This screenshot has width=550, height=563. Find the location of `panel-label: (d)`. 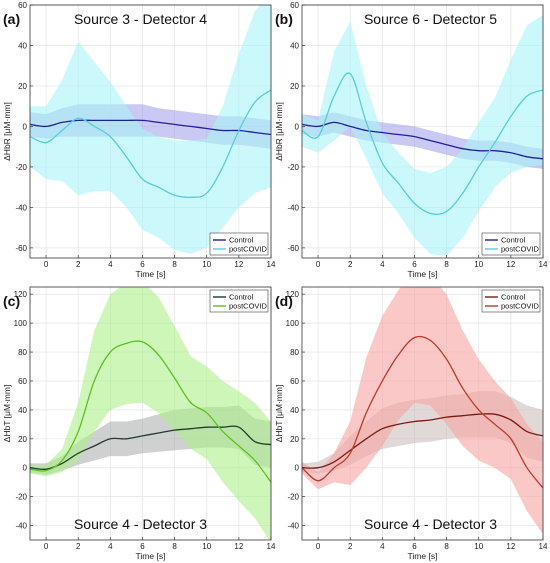

panel-label: (d) is located at coordinates (284, 301).